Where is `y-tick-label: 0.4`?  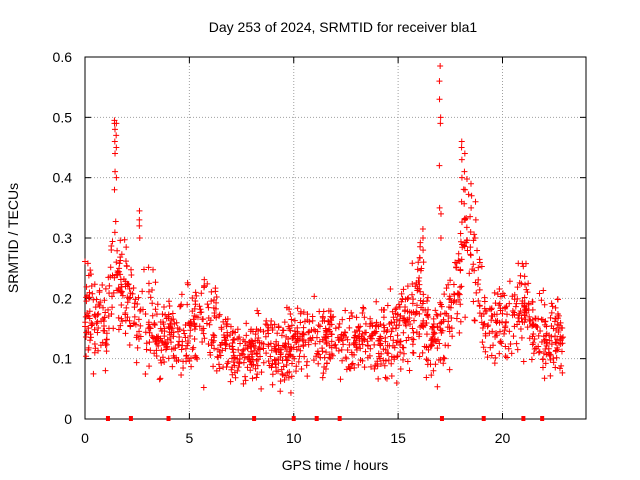
y-tick-label: 0.4 is located at coordinates (63, 178).